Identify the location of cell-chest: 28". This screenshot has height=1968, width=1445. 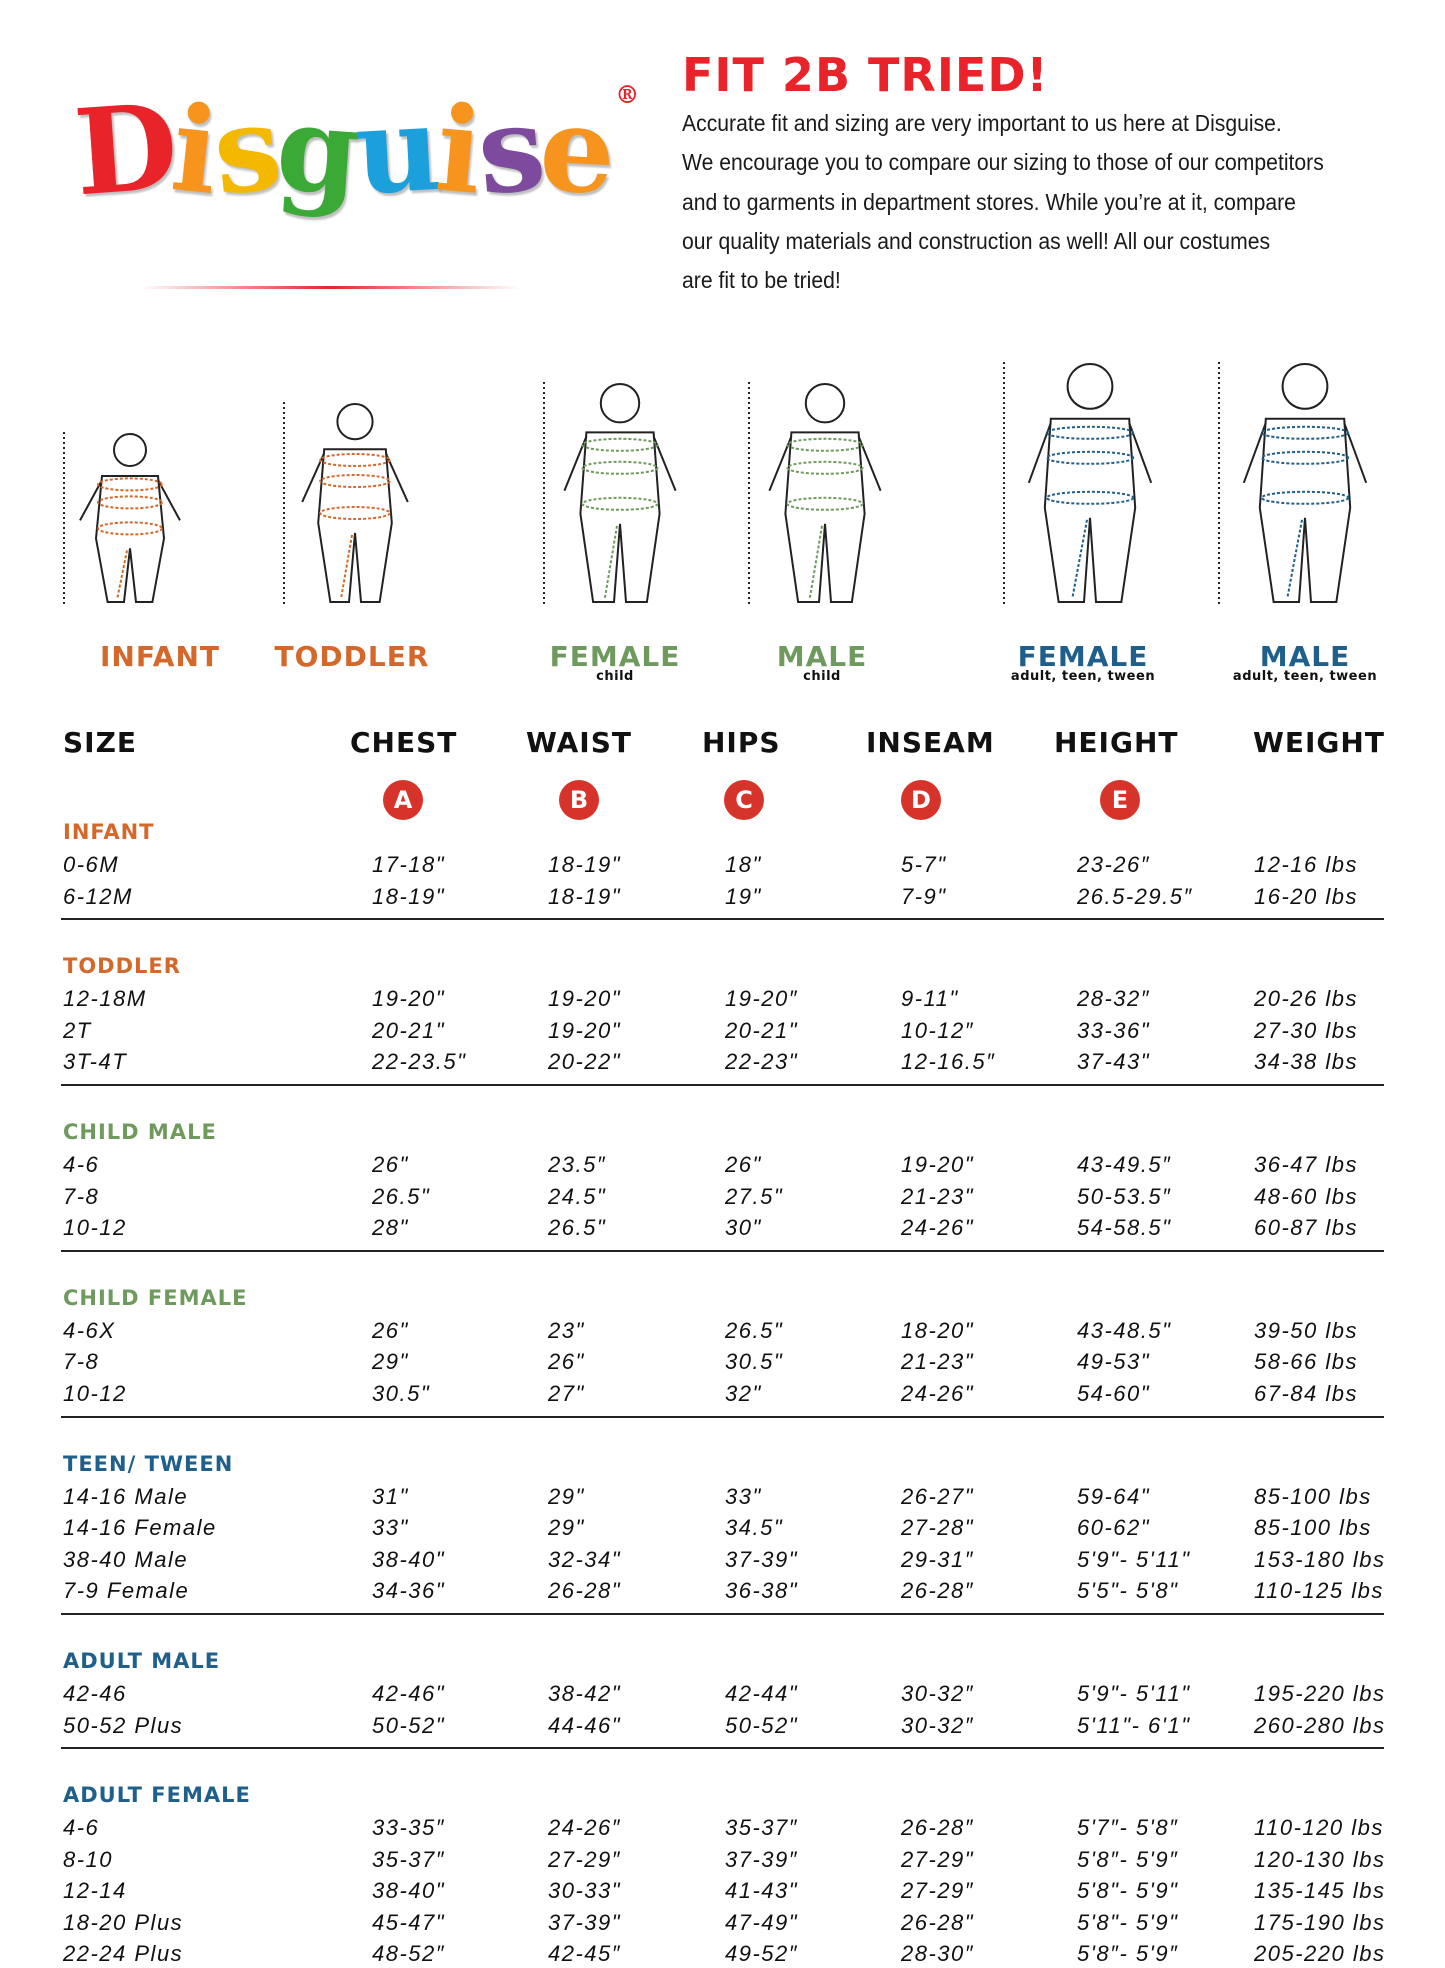
(390, 1228).